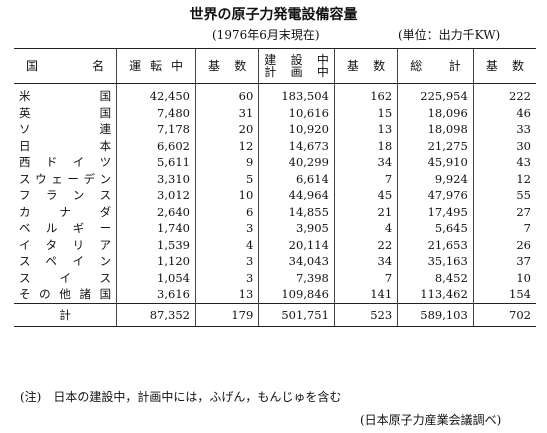 Image resolution: width=547 pixels, height=433 pixels. What do you see at coordinates (156, 228) in the screenshot?
I see `cell: 1,740` at bounding box center [156, 228].